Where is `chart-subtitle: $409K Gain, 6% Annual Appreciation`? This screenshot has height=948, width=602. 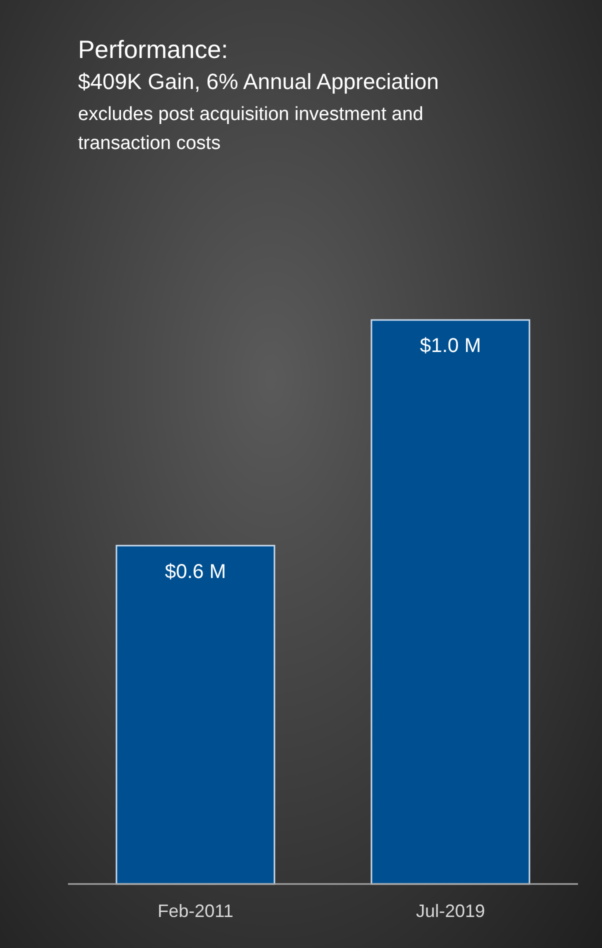
chart-subtitle: $409K Gain, 6% Annual Appreciation is located at coordinates (259, 82).